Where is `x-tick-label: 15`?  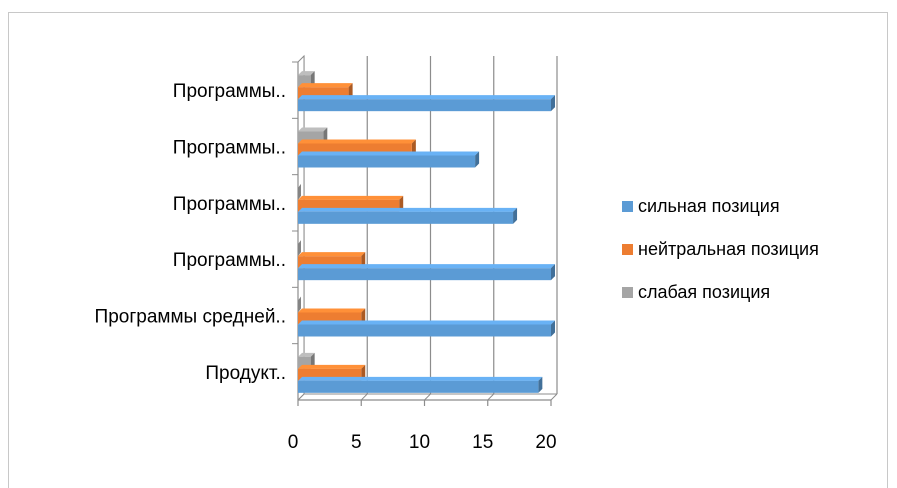 x-tick-label: 15 is located at coordinates (482, 442).